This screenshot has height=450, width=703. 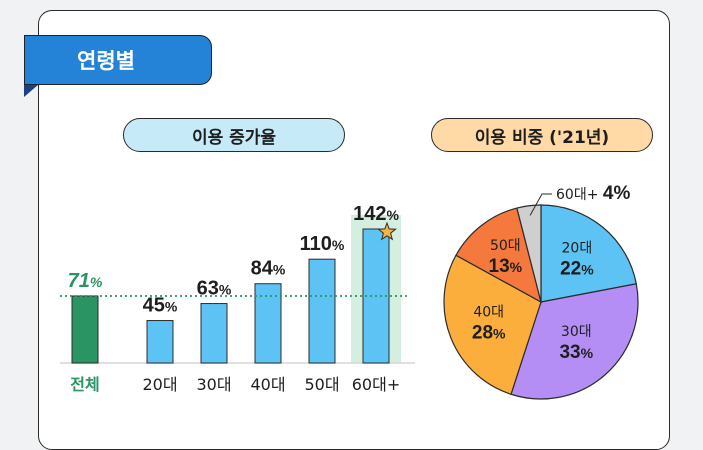 I want to click on star-icon, so click(x=387, y=231).